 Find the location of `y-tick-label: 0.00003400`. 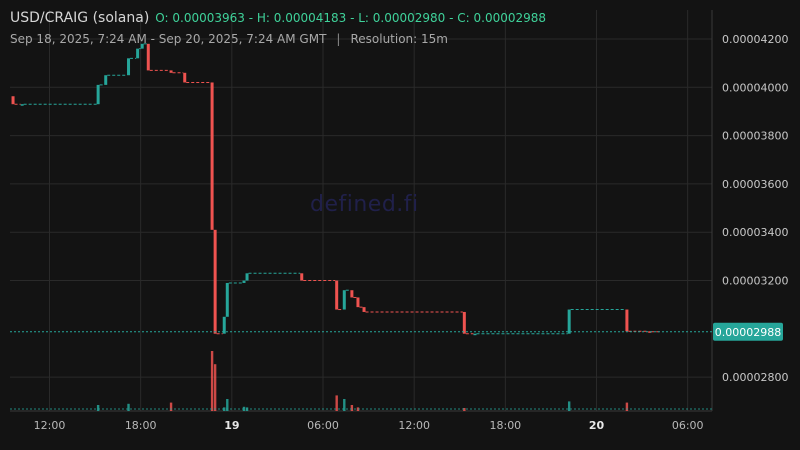

y-tick-label: 0.00003400 is located at coordinates (755, 232).